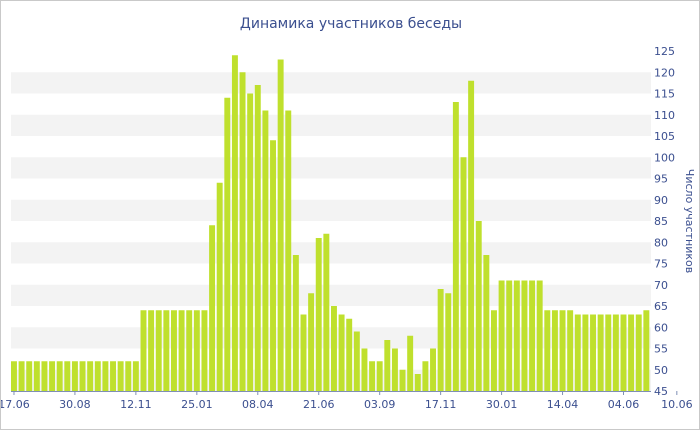  I want to click on y-tick-label: 55, so click(661, 349).